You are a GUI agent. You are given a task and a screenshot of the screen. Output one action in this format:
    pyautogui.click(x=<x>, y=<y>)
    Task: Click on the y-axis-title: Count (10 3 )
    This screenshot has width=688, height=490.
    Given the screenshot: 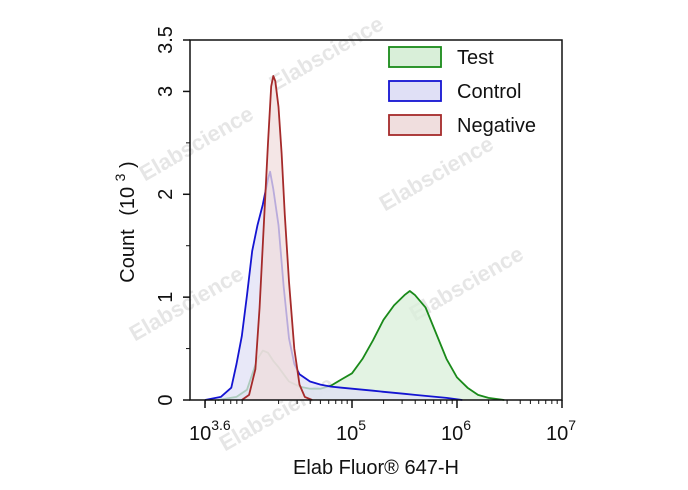 What is the action you would take?
    pyautogui.click(x=123, y=221)
    